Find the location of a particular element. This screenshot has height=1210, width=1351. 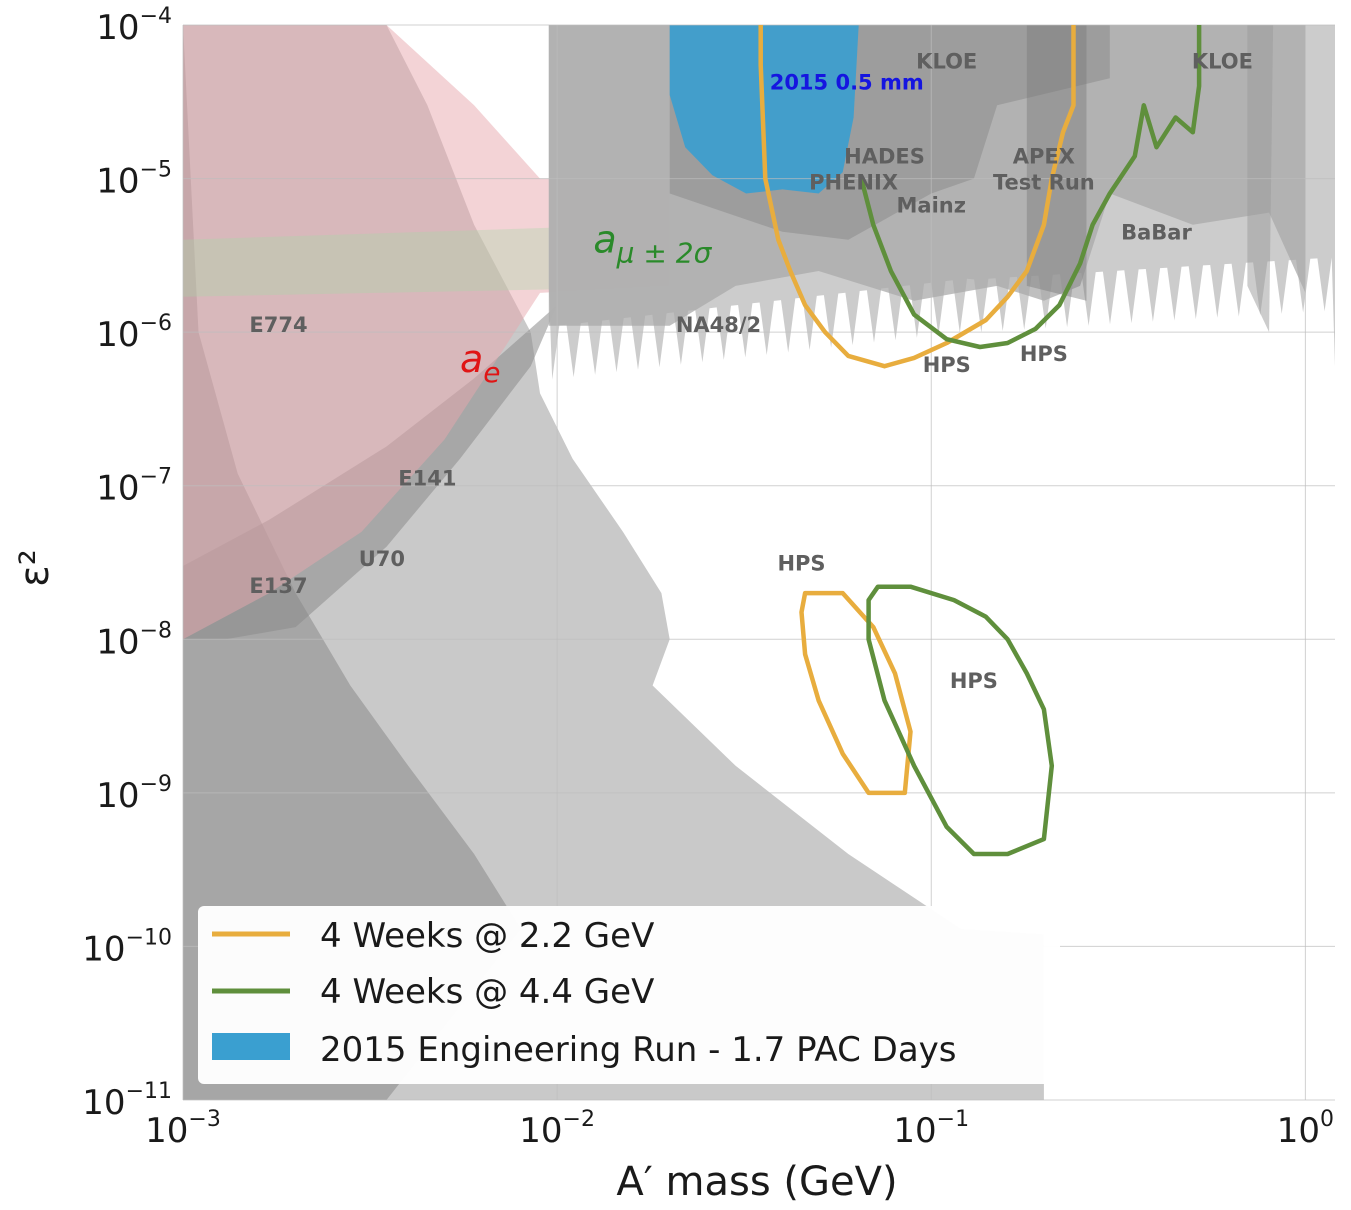

legend-label-4-4gev: 4 Weeks @ 4.4 GeV is located at coordinates (487, 992).